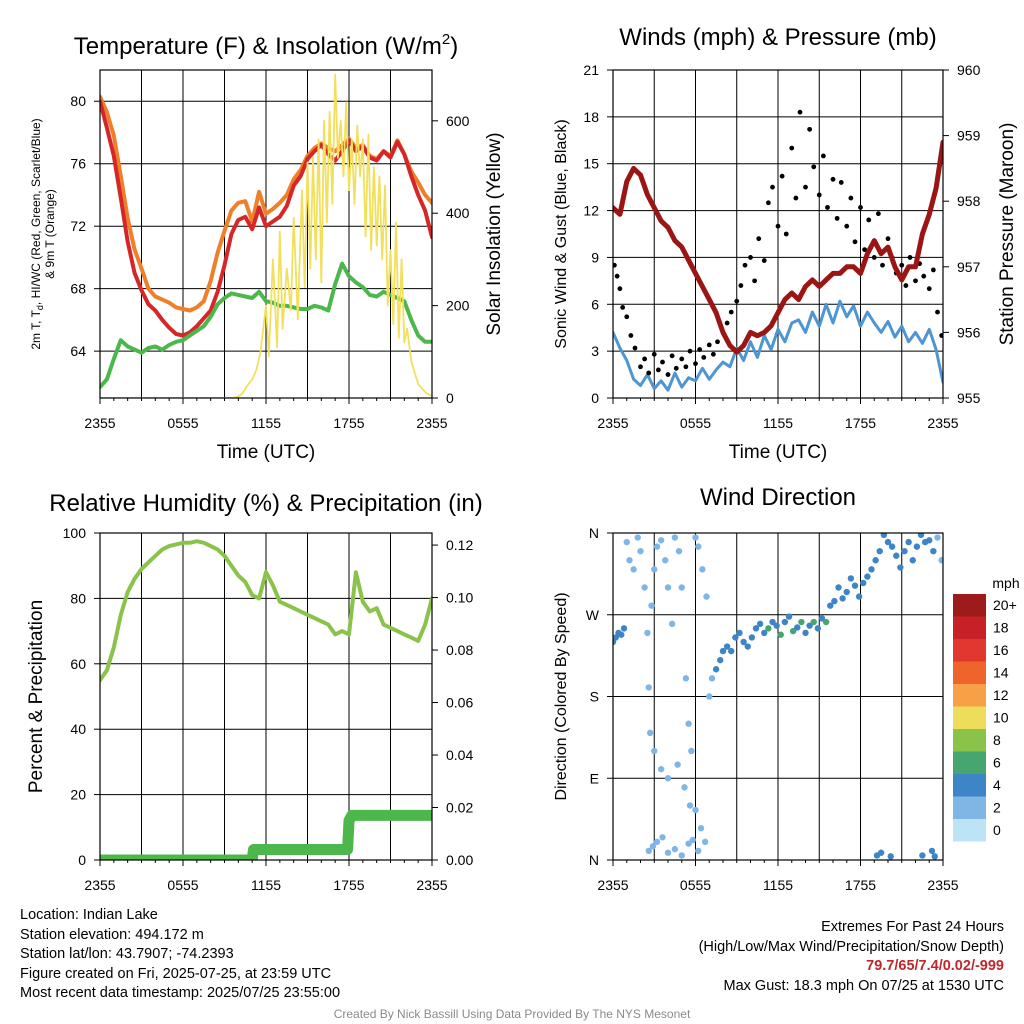  I want to click on title-main: Temperature (F) & Insolation (W/m, so click(258, 46).